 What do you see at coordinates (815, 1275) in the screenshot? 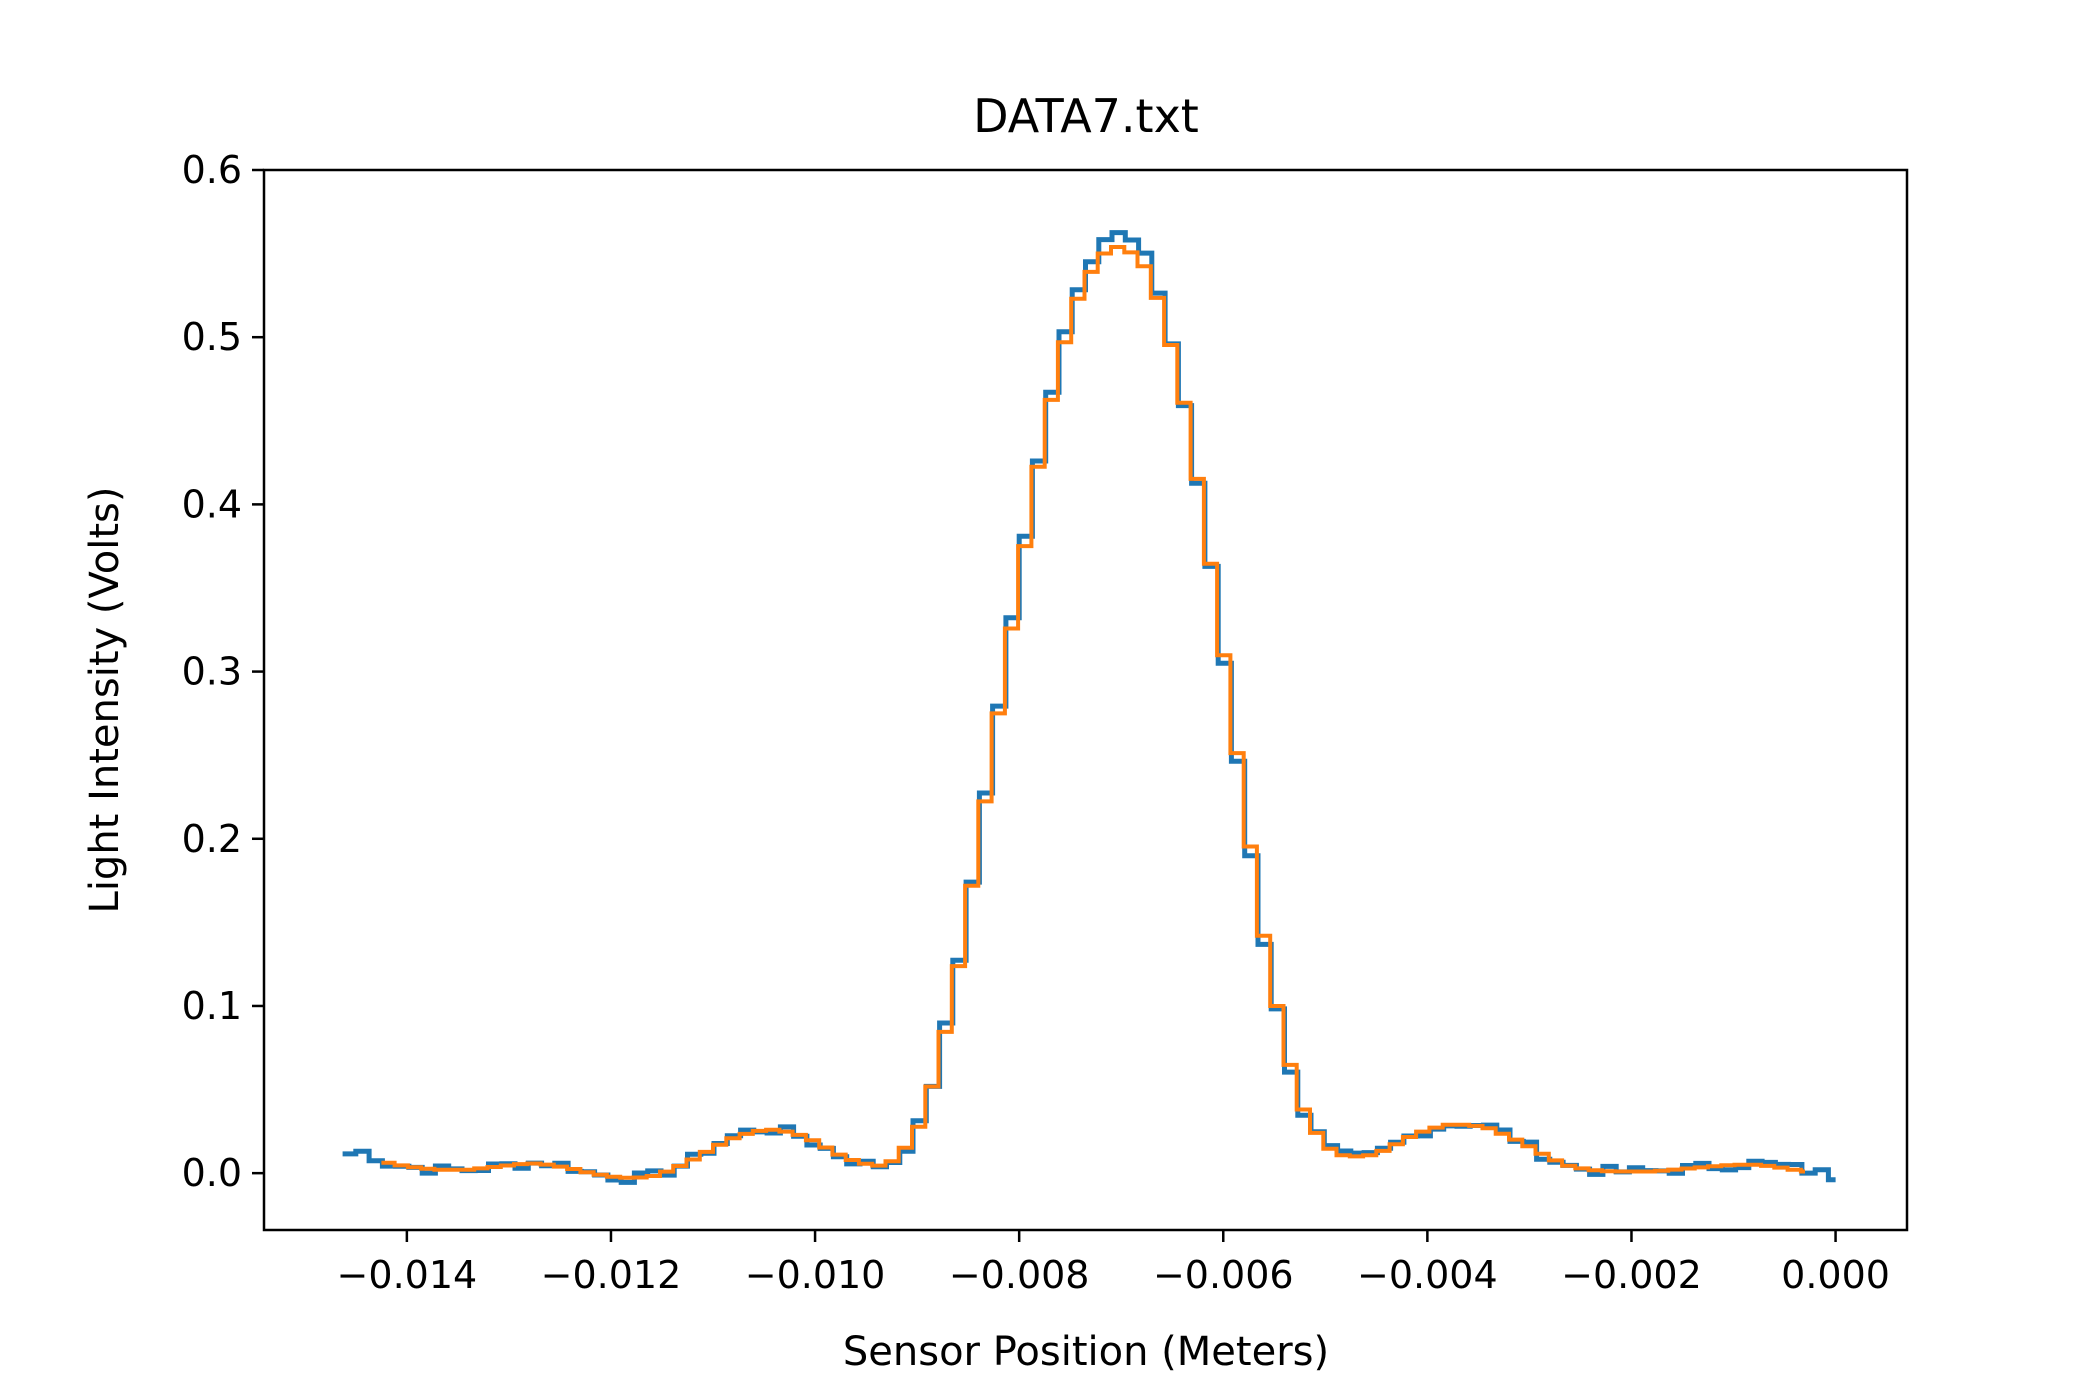
I see `x-tick-label: −0.010` at bounding box center [815, 1275].